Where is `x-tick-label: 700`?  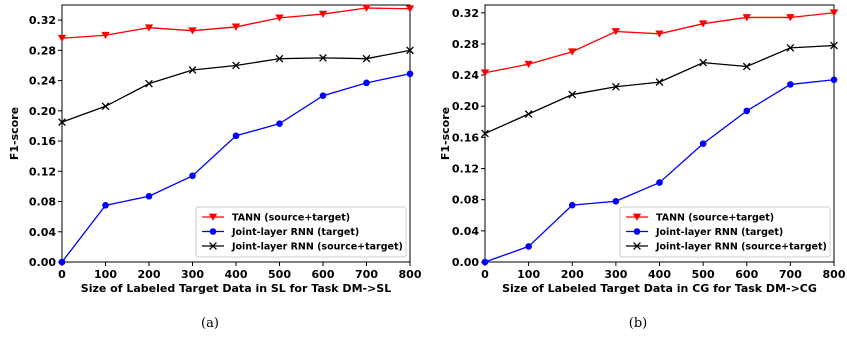
x-tick-label: 700 is located at coordinates (790, 274).